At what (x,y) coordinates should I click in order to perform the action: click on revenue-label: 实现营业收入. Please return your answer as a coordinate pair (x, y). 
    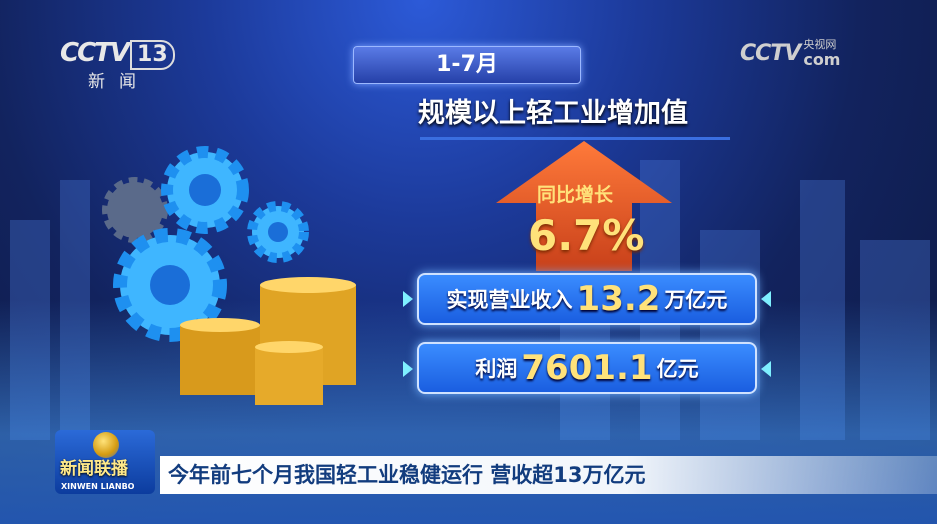
    Looking at the image, I should click on (509, 300).